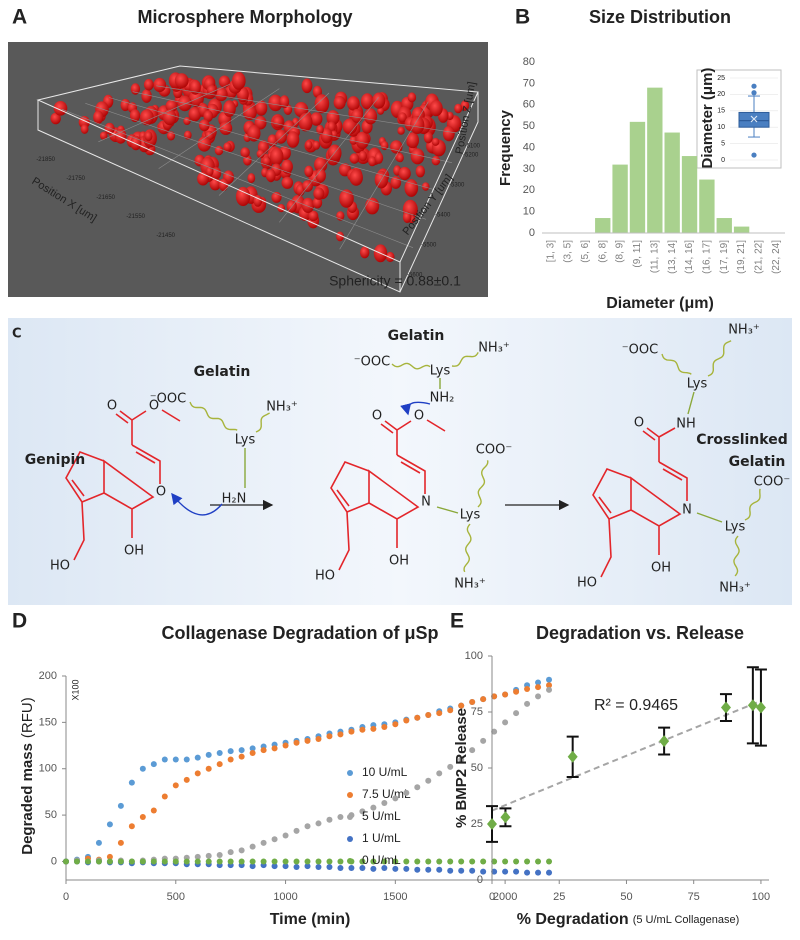  What do you see at coordinates (637, 254) in the screenshot?
I see `x-tick-label: (9, 11]` at bounding box center [637, 254].